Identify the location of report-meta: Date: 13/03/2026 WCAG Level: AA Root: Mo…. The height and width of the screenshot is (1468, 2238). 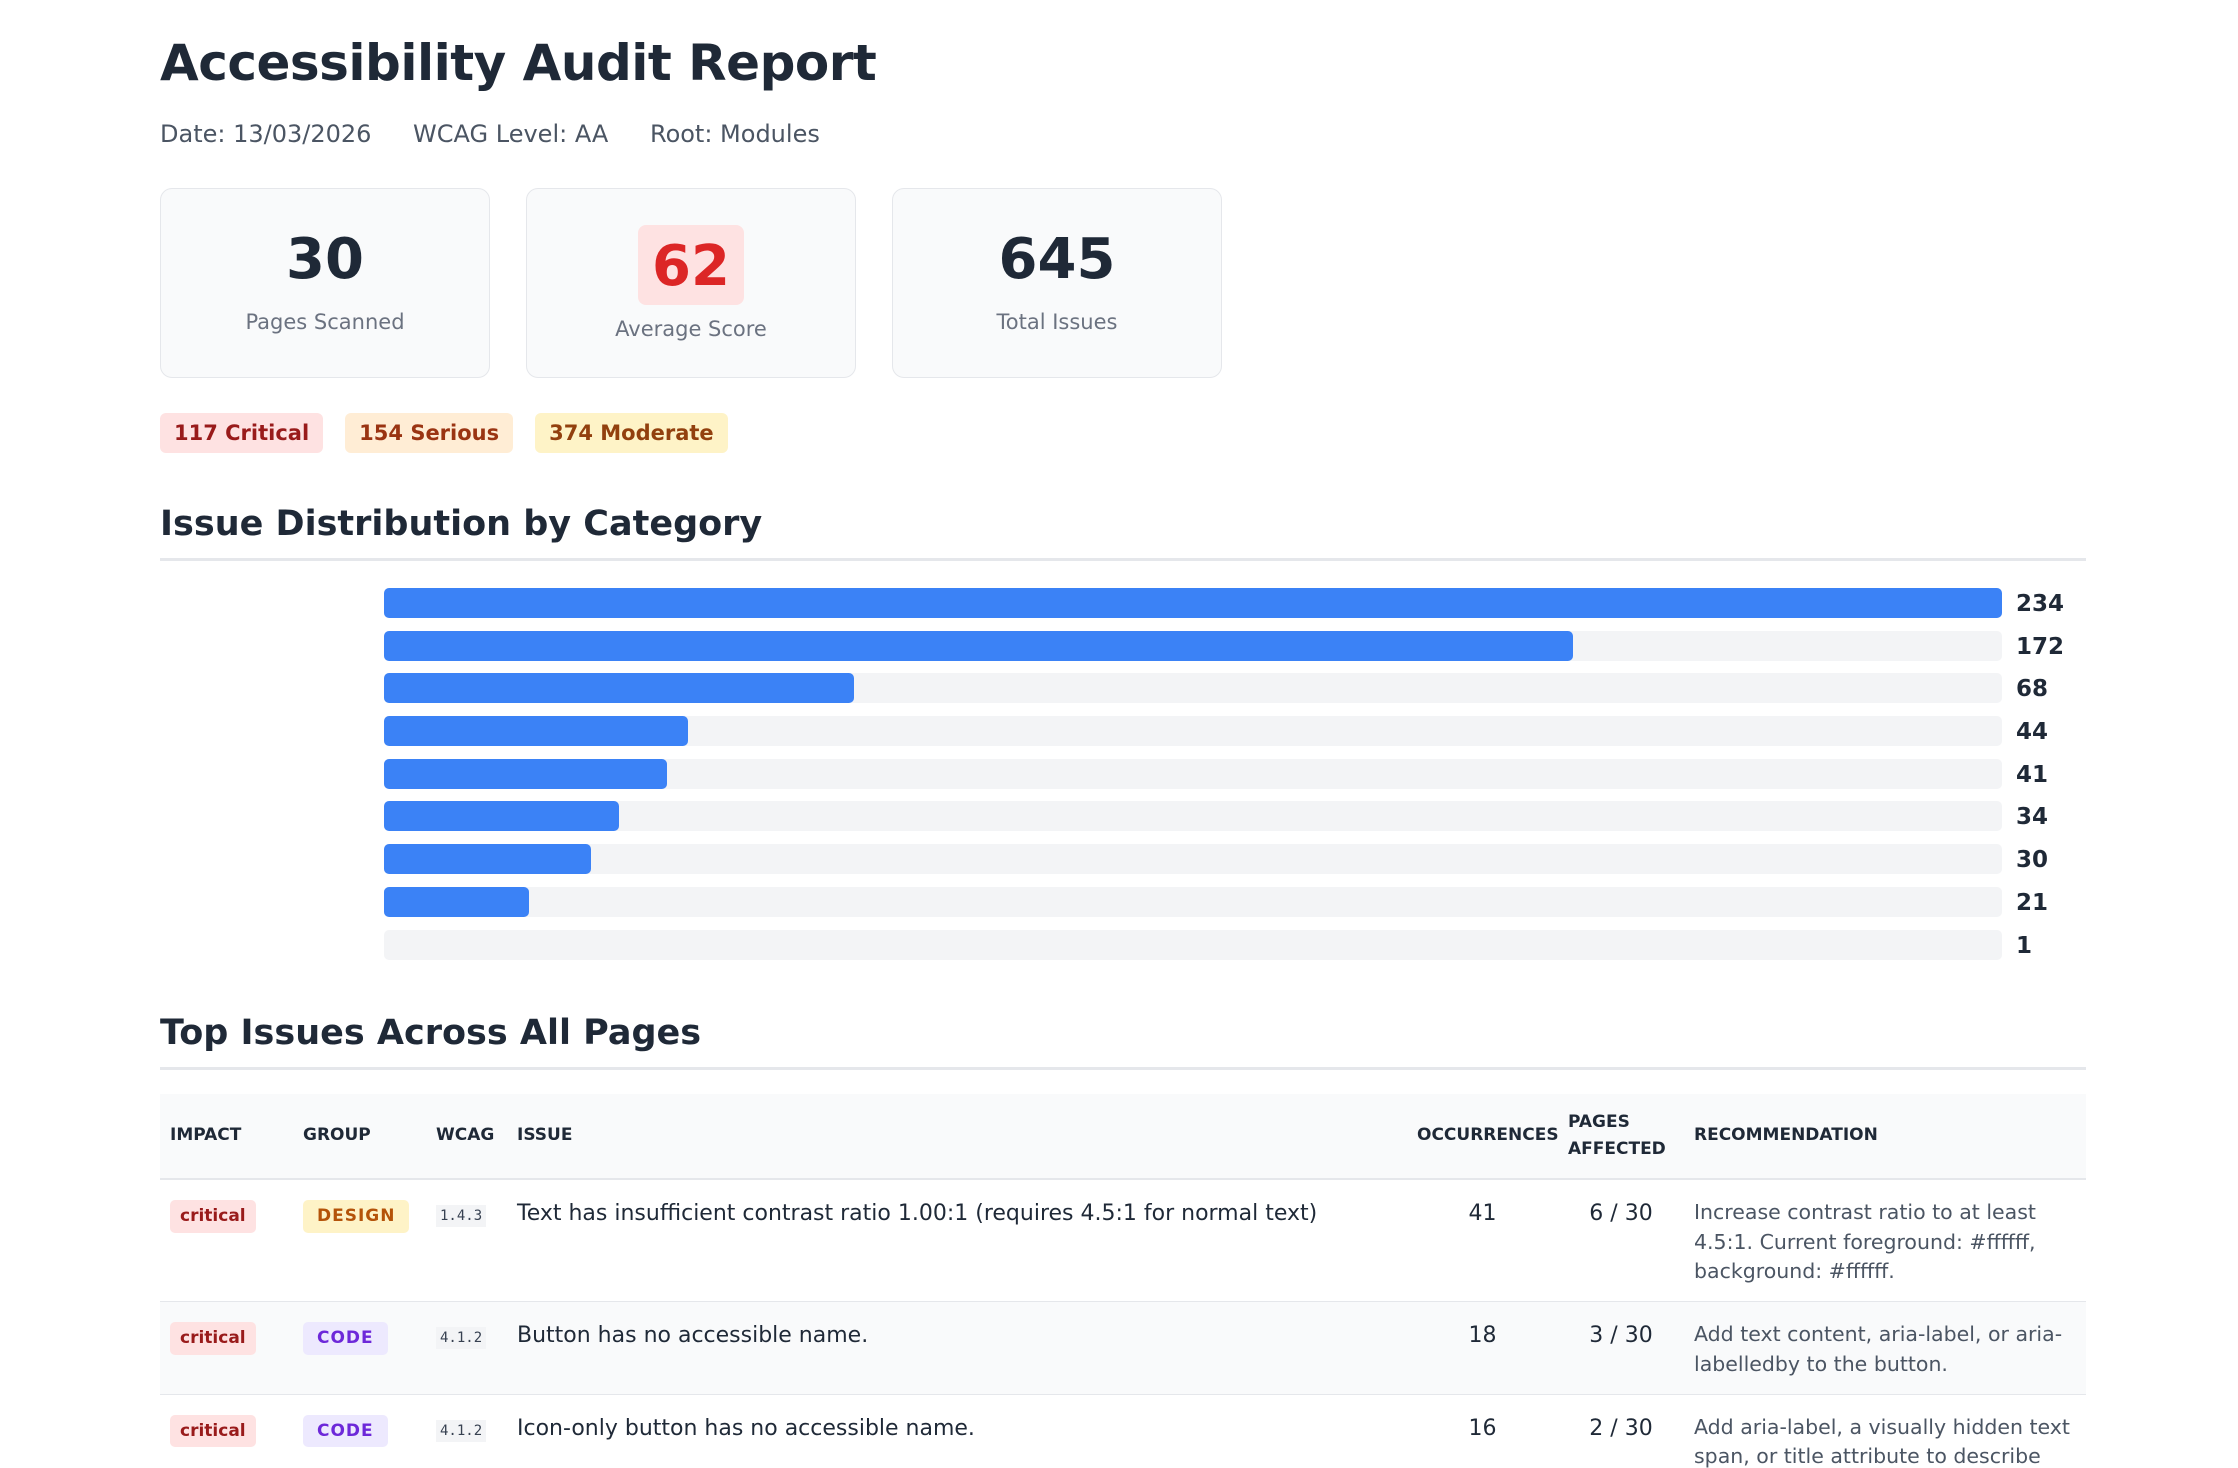
(507, 134).